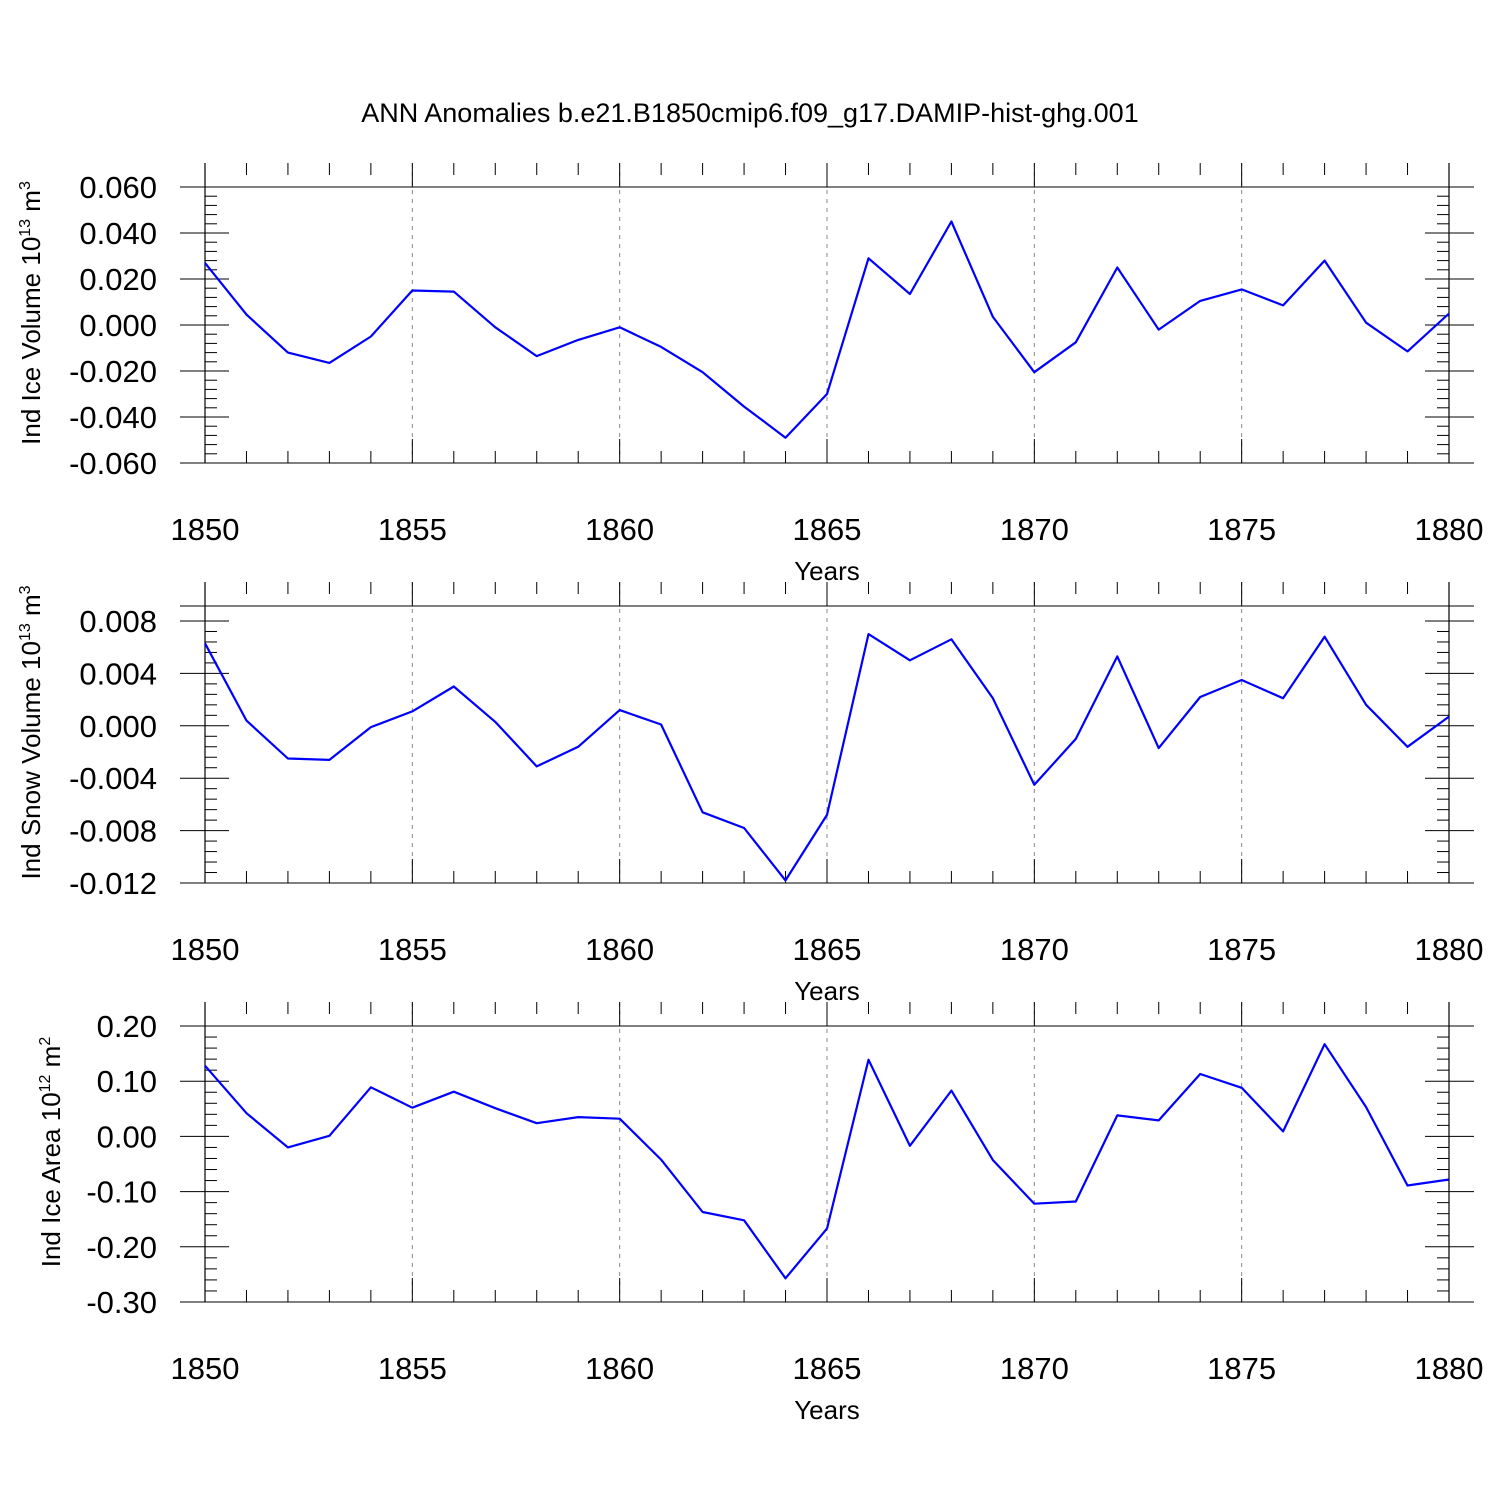  I want to click on y-tick-label: -0.040, so click(113, 417).